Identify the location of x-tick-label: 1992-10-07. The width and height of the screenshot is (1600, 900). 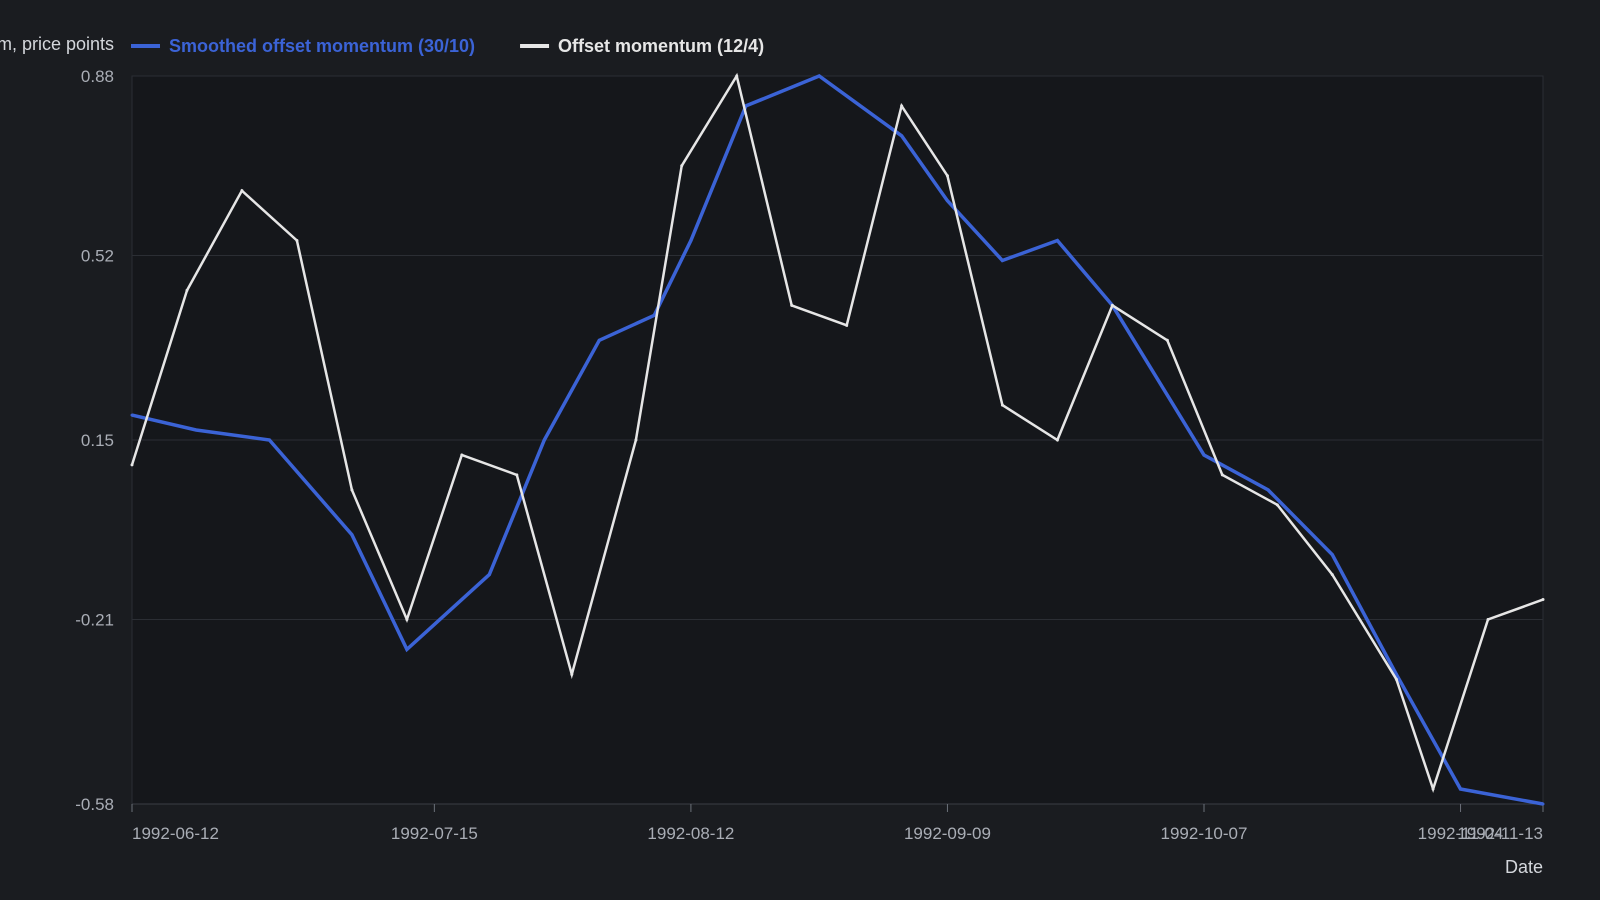
(1204, 833).